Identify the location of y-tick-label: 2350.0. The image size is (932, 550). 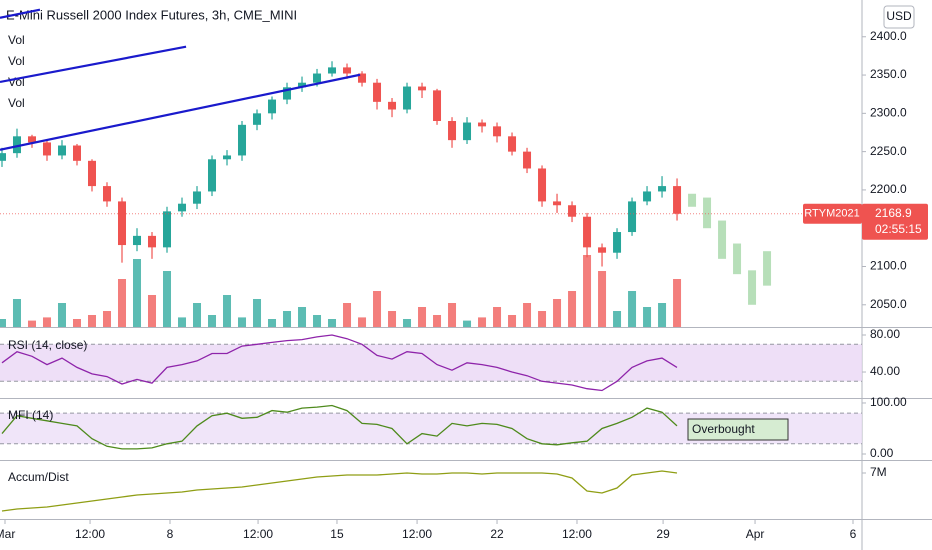
(888, 74).